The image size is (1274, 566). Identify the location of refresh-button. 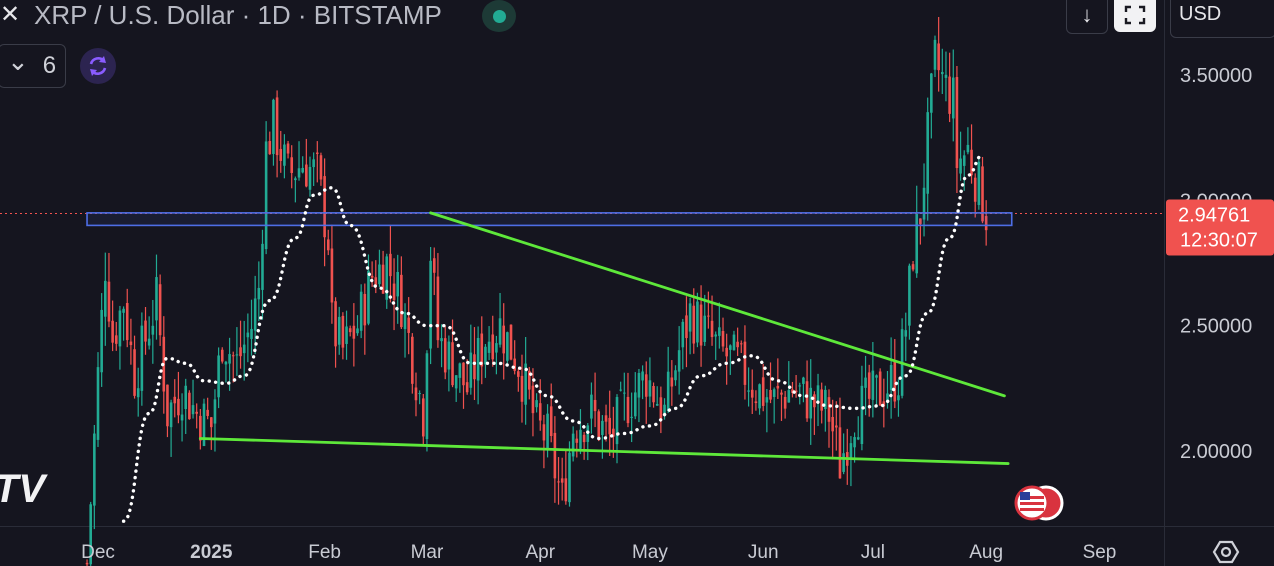
(98, 66).